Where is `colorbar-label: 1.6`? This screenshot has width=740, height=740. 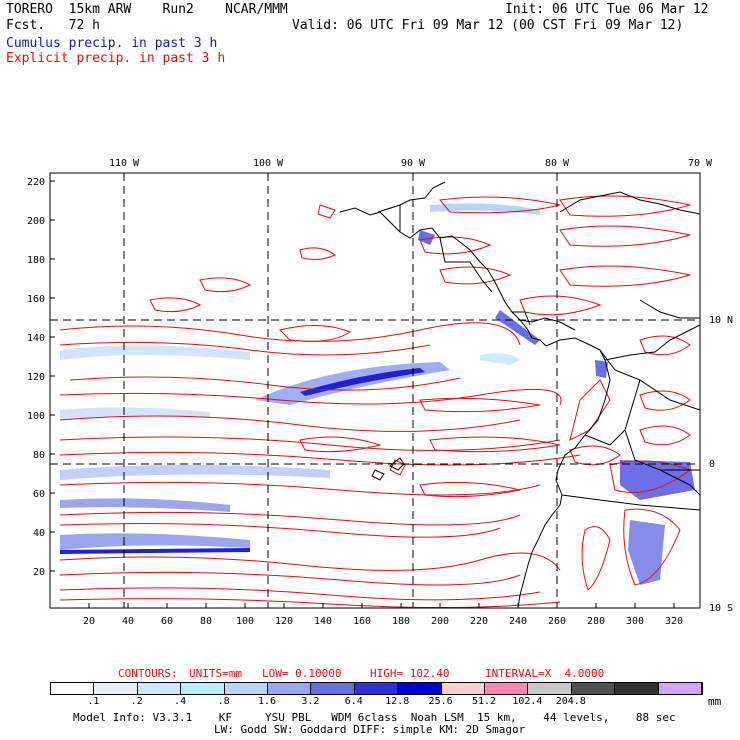
colorbar-label: 1.6 is located at coordinates (267, 701).